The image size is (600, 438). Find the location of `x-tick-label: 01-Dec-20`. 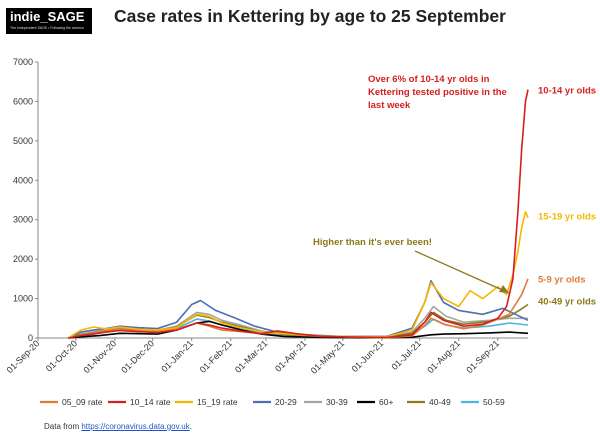

x-tick-label: 01-Dec-20 is located at coordinates (137, 356).